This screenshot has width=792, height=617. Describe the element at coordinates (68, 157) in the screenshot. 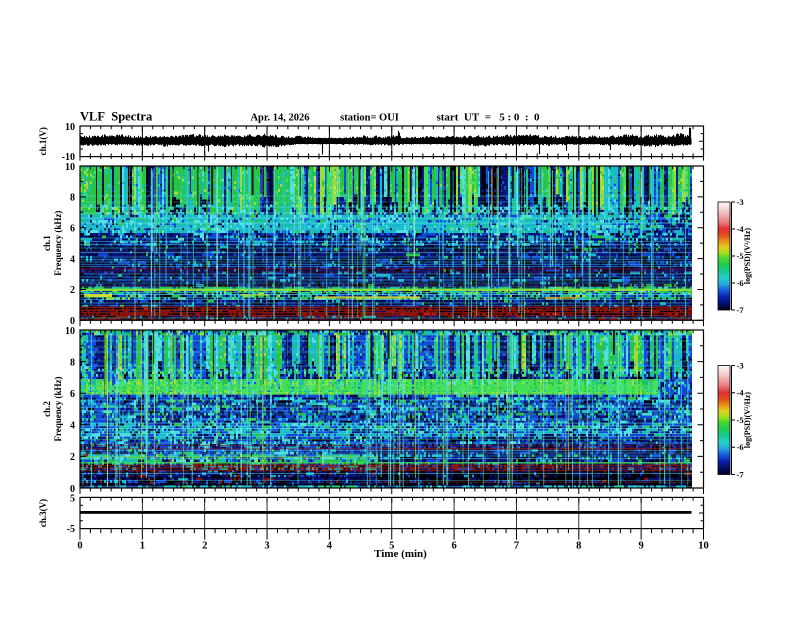

I see `svg-text: -10` at that location.